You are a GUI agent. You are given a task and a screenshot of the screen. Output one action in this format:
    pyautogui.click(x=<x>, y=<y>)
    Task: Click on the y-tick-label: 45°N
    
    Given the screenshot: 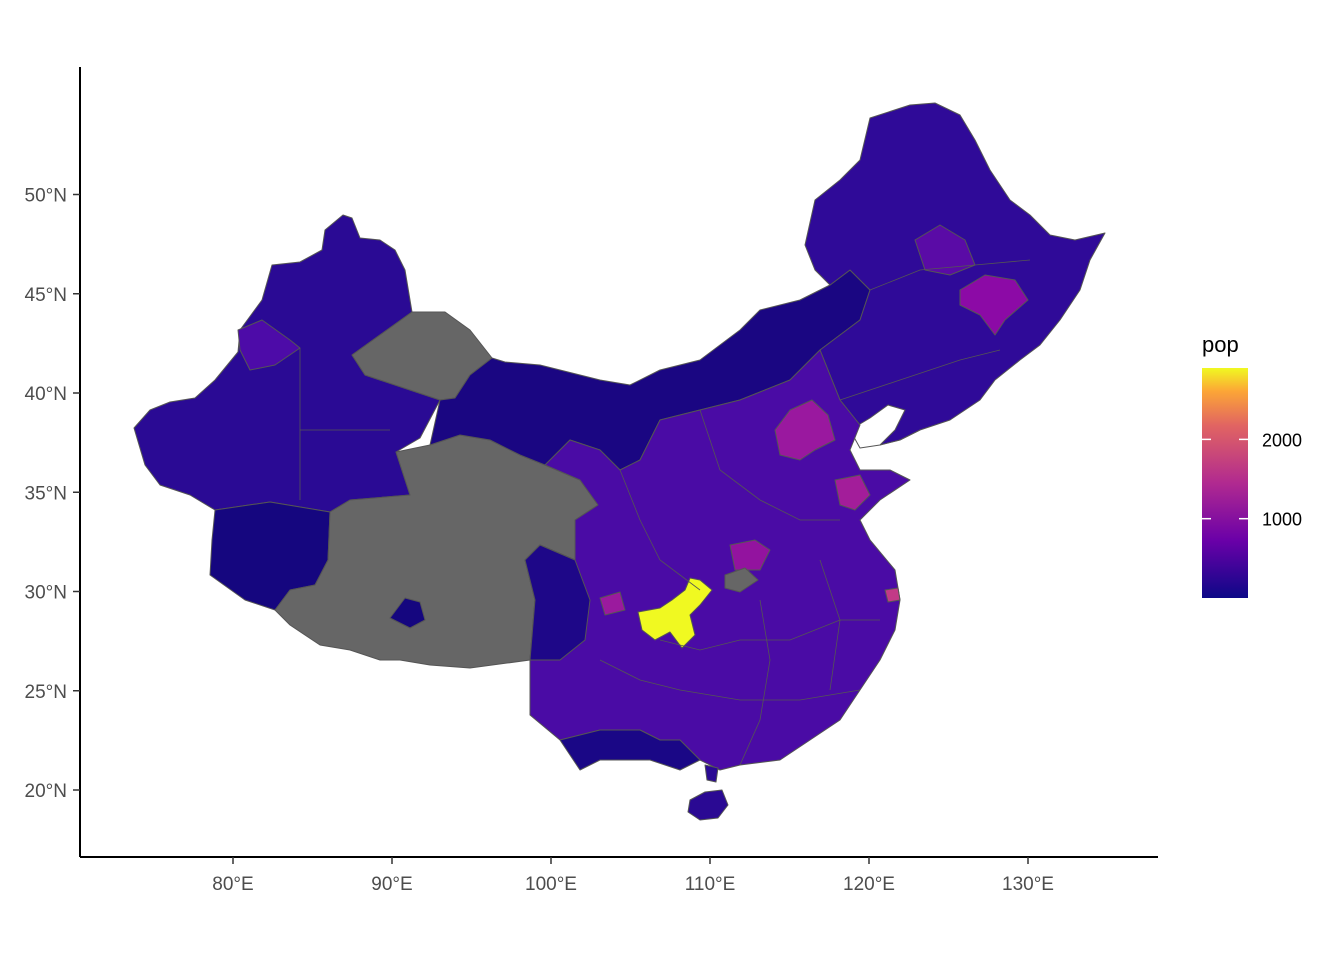 What is the action you would take?
    pyautogui.click(x=46, y=295)
    